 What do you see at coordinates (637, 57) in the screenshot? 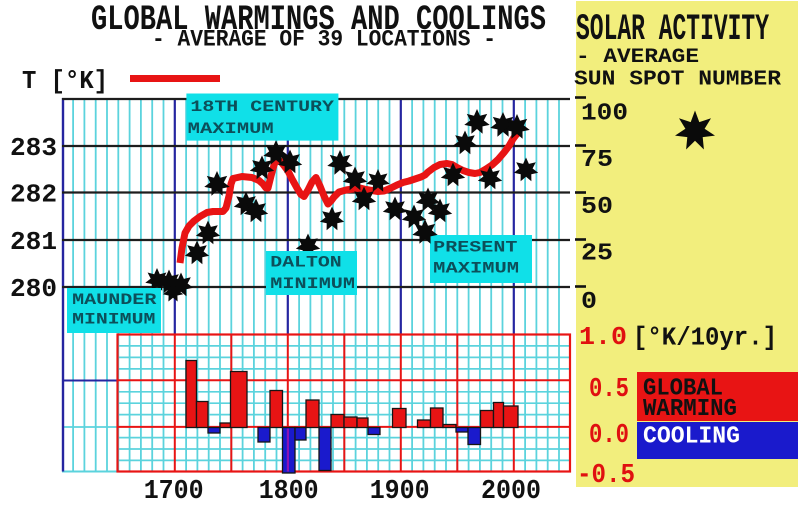
I see `svg-text: - AVERAGE` at bounding box center [637, 57].